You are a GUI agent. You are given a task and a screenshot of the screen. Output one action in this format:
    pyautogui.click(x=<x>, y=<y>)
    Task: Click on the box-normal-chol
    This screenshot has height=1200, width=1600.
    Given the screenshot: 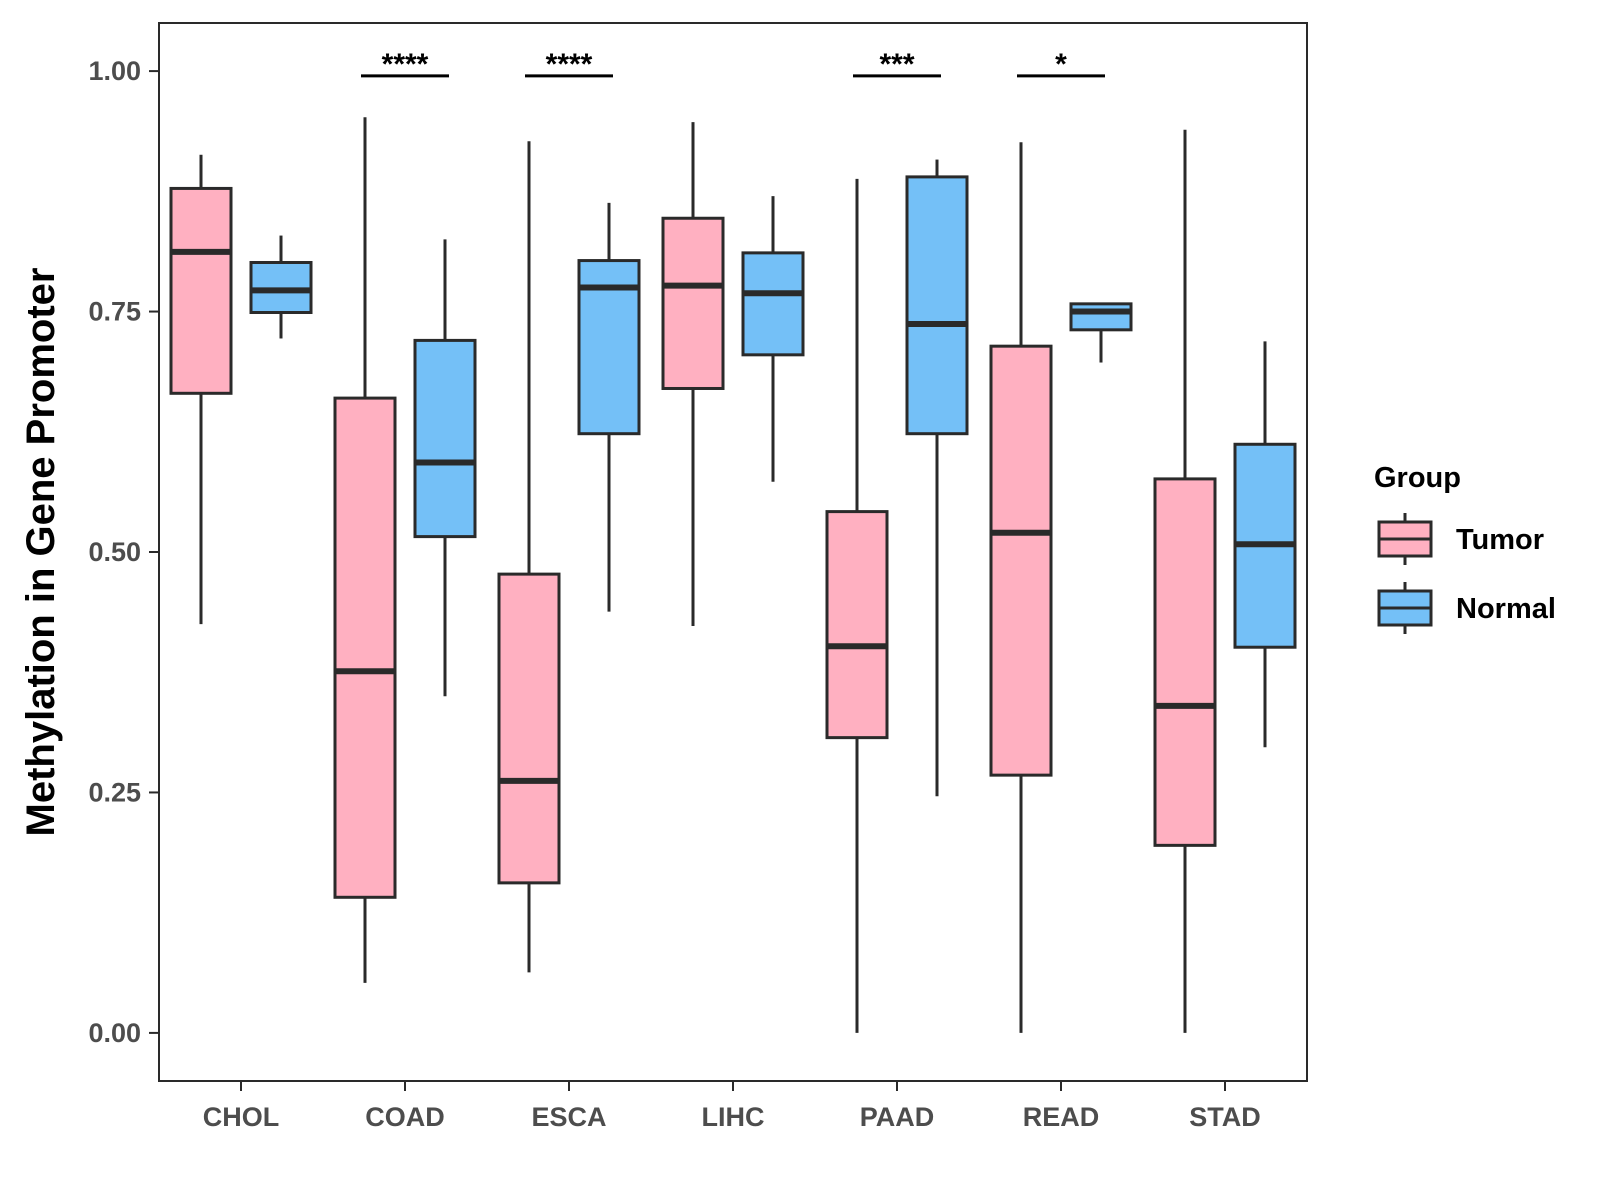 What is the action you would take?
    pyautogui.click(x=281, y=287)
    